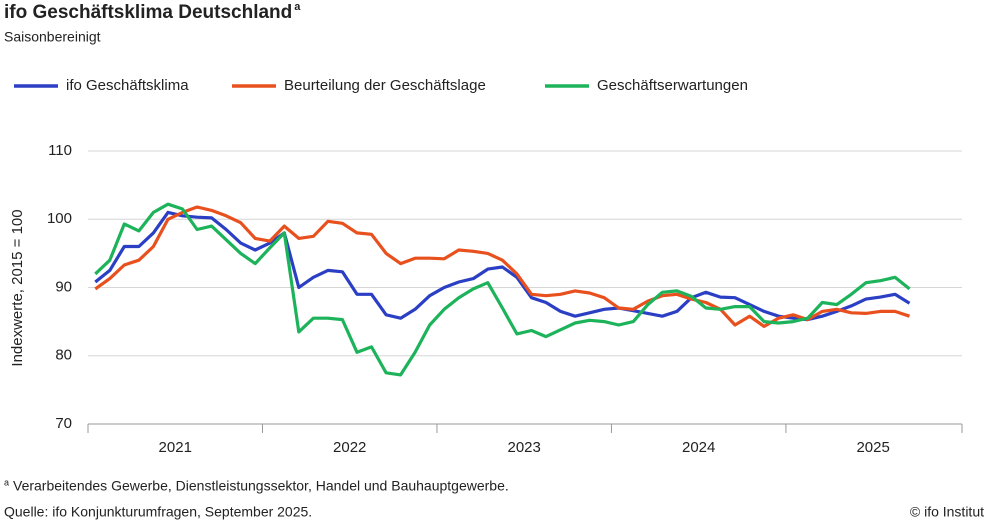 This screenshot has width=1000, height=527. What do you see at coordinates (385, 85) in the screenshot?
I see `legend-label: Beurteilung der Geschäftslage` at bounding box center [385, 85].